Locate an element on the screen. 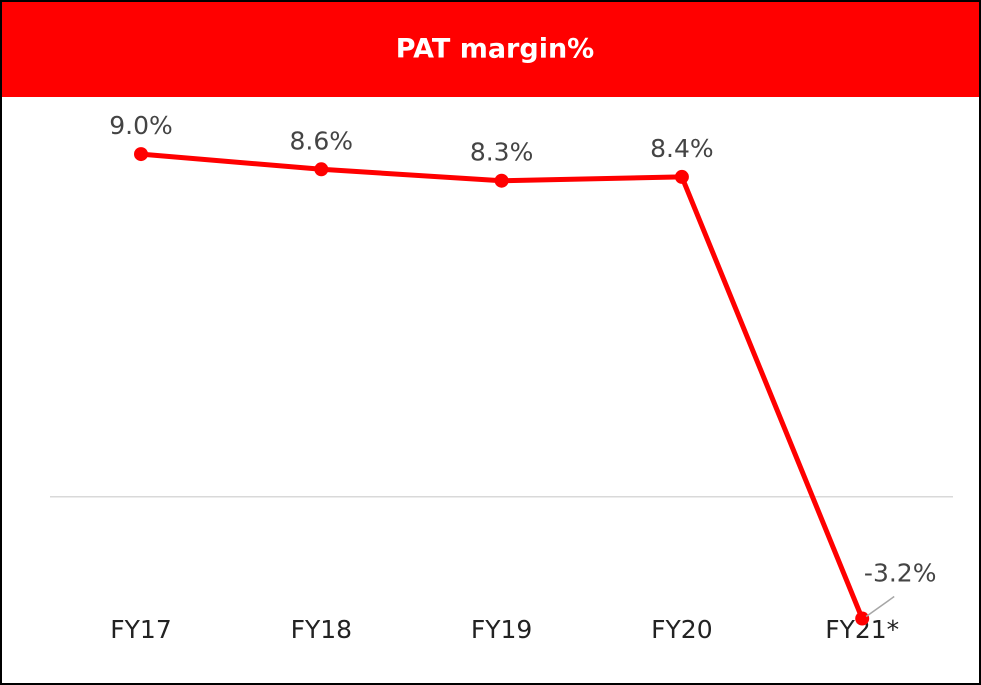  x-tick-label: FY19 is located at coordinates (501, 629).